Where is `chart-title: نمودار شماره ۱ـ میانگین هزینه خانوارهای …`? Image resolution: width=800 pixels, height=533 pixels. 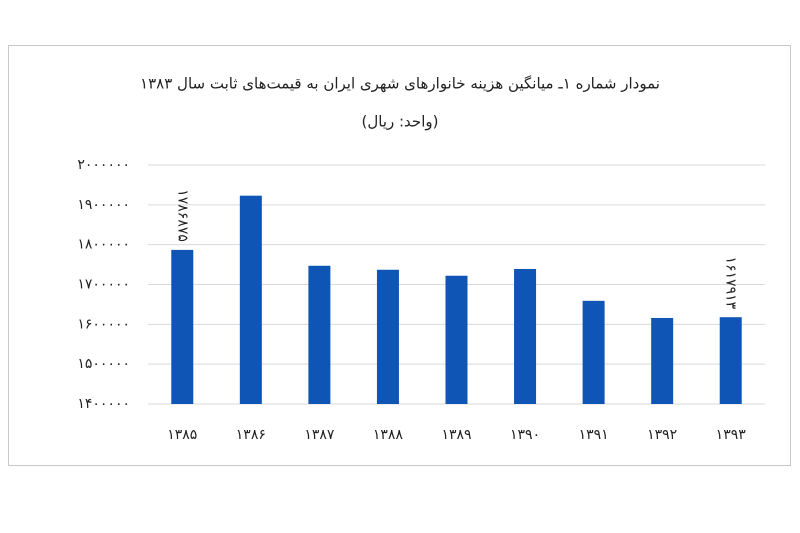 chart-title: نمودار شماره ۱ـ میانگین هزینه خانوارهای … is located at coordinates (400, 84).